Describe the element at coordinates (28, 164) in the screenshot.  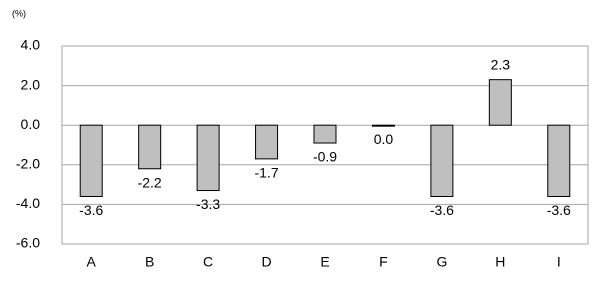
I see `y-tick-label: -2.0` at that location.